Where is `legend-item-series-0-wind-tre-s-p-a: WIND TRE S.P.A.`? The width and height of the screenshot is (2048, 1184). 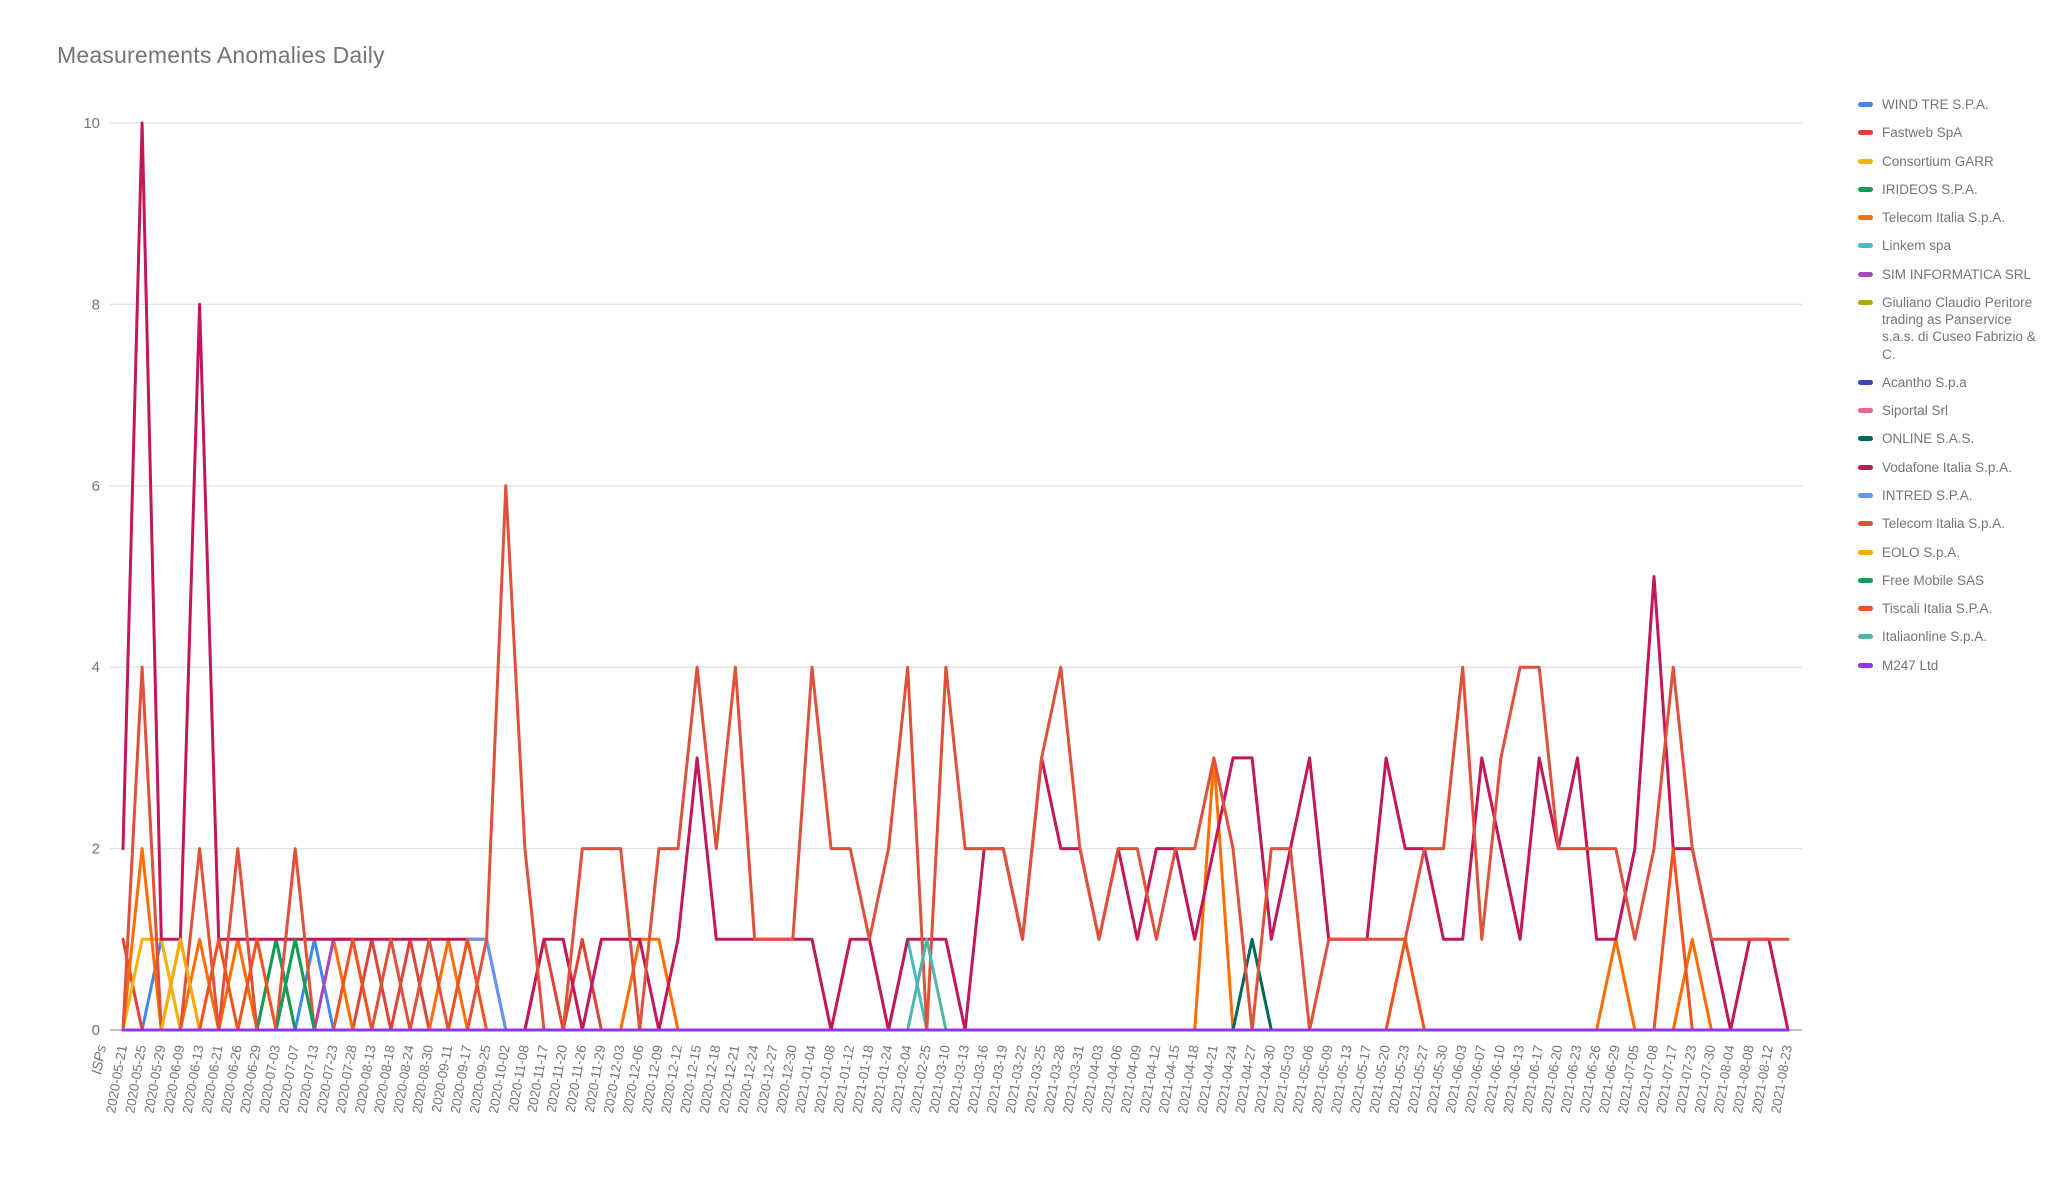 legend-item-series-0-wind-tre-s-p-a: WIND TRE S.P.A. is located at coordinates (1949, 104).